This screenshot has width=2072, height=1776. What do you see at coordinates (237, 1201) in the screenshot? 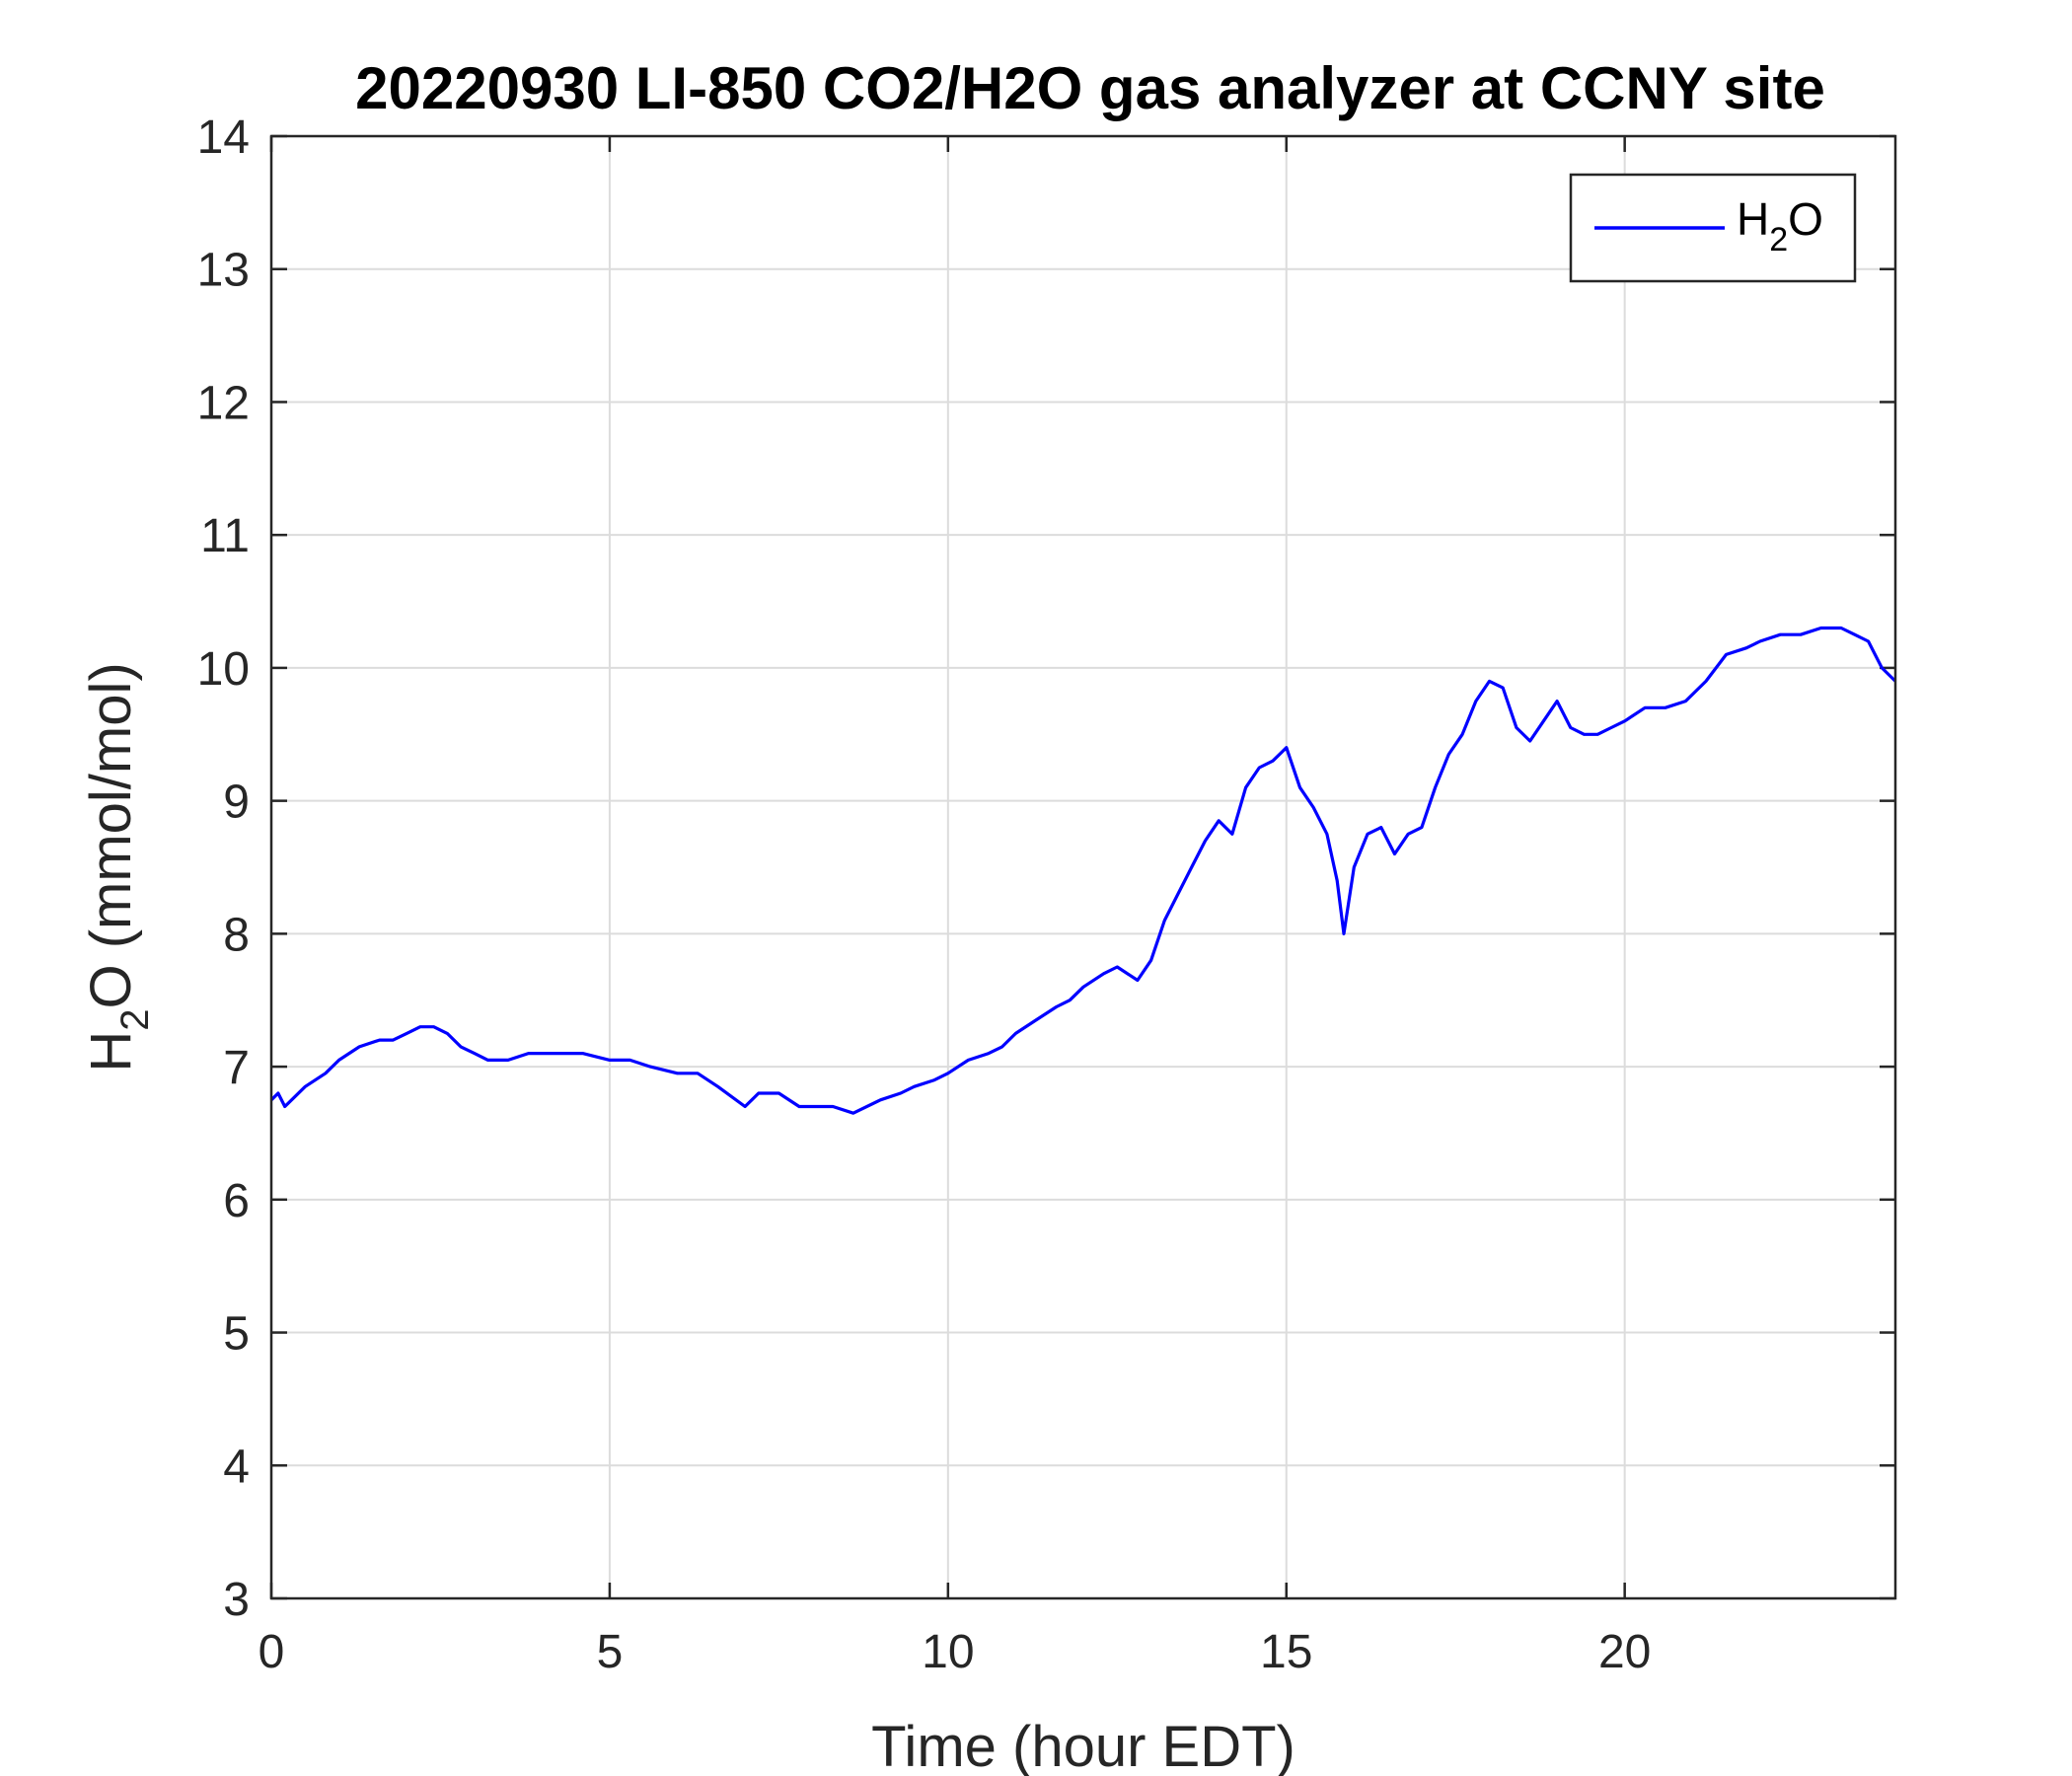
I see `y-tick-label: 6` at bounding box center [237, 1201].